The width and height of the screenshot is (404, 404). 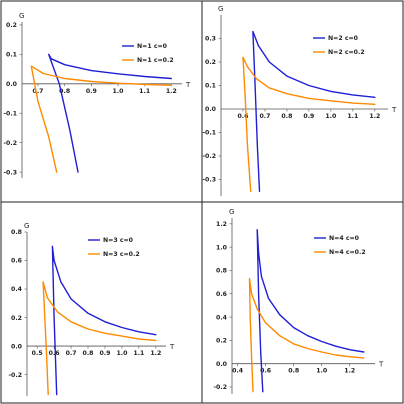 What do you see at coordinates (37, 353) in the screenshot?
I see `x-tick-label: 0.5` at bounding box center [37, 353].